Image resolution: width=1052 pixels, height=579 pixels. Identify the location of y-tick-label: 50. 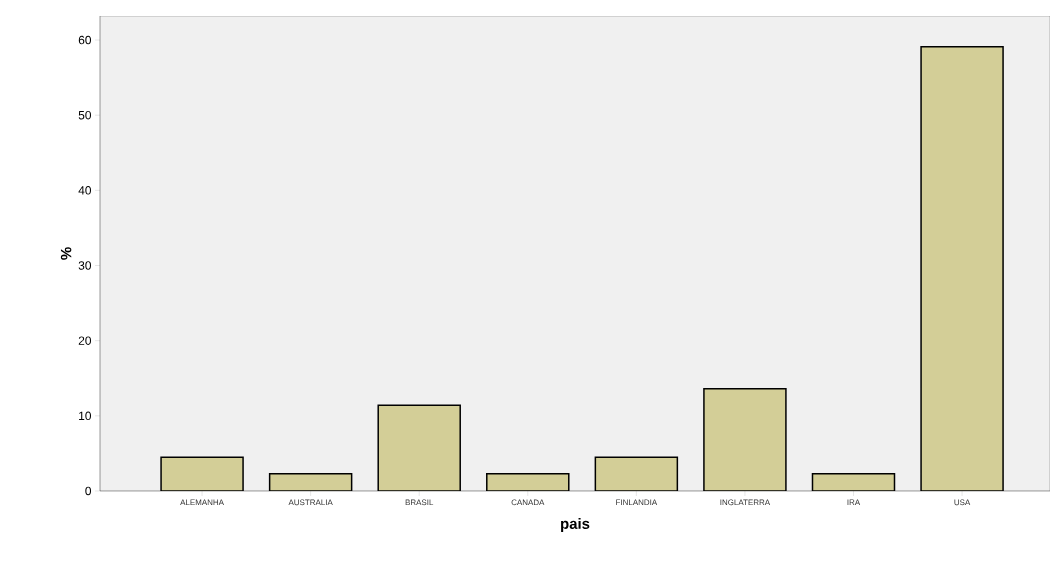
(85, 115).